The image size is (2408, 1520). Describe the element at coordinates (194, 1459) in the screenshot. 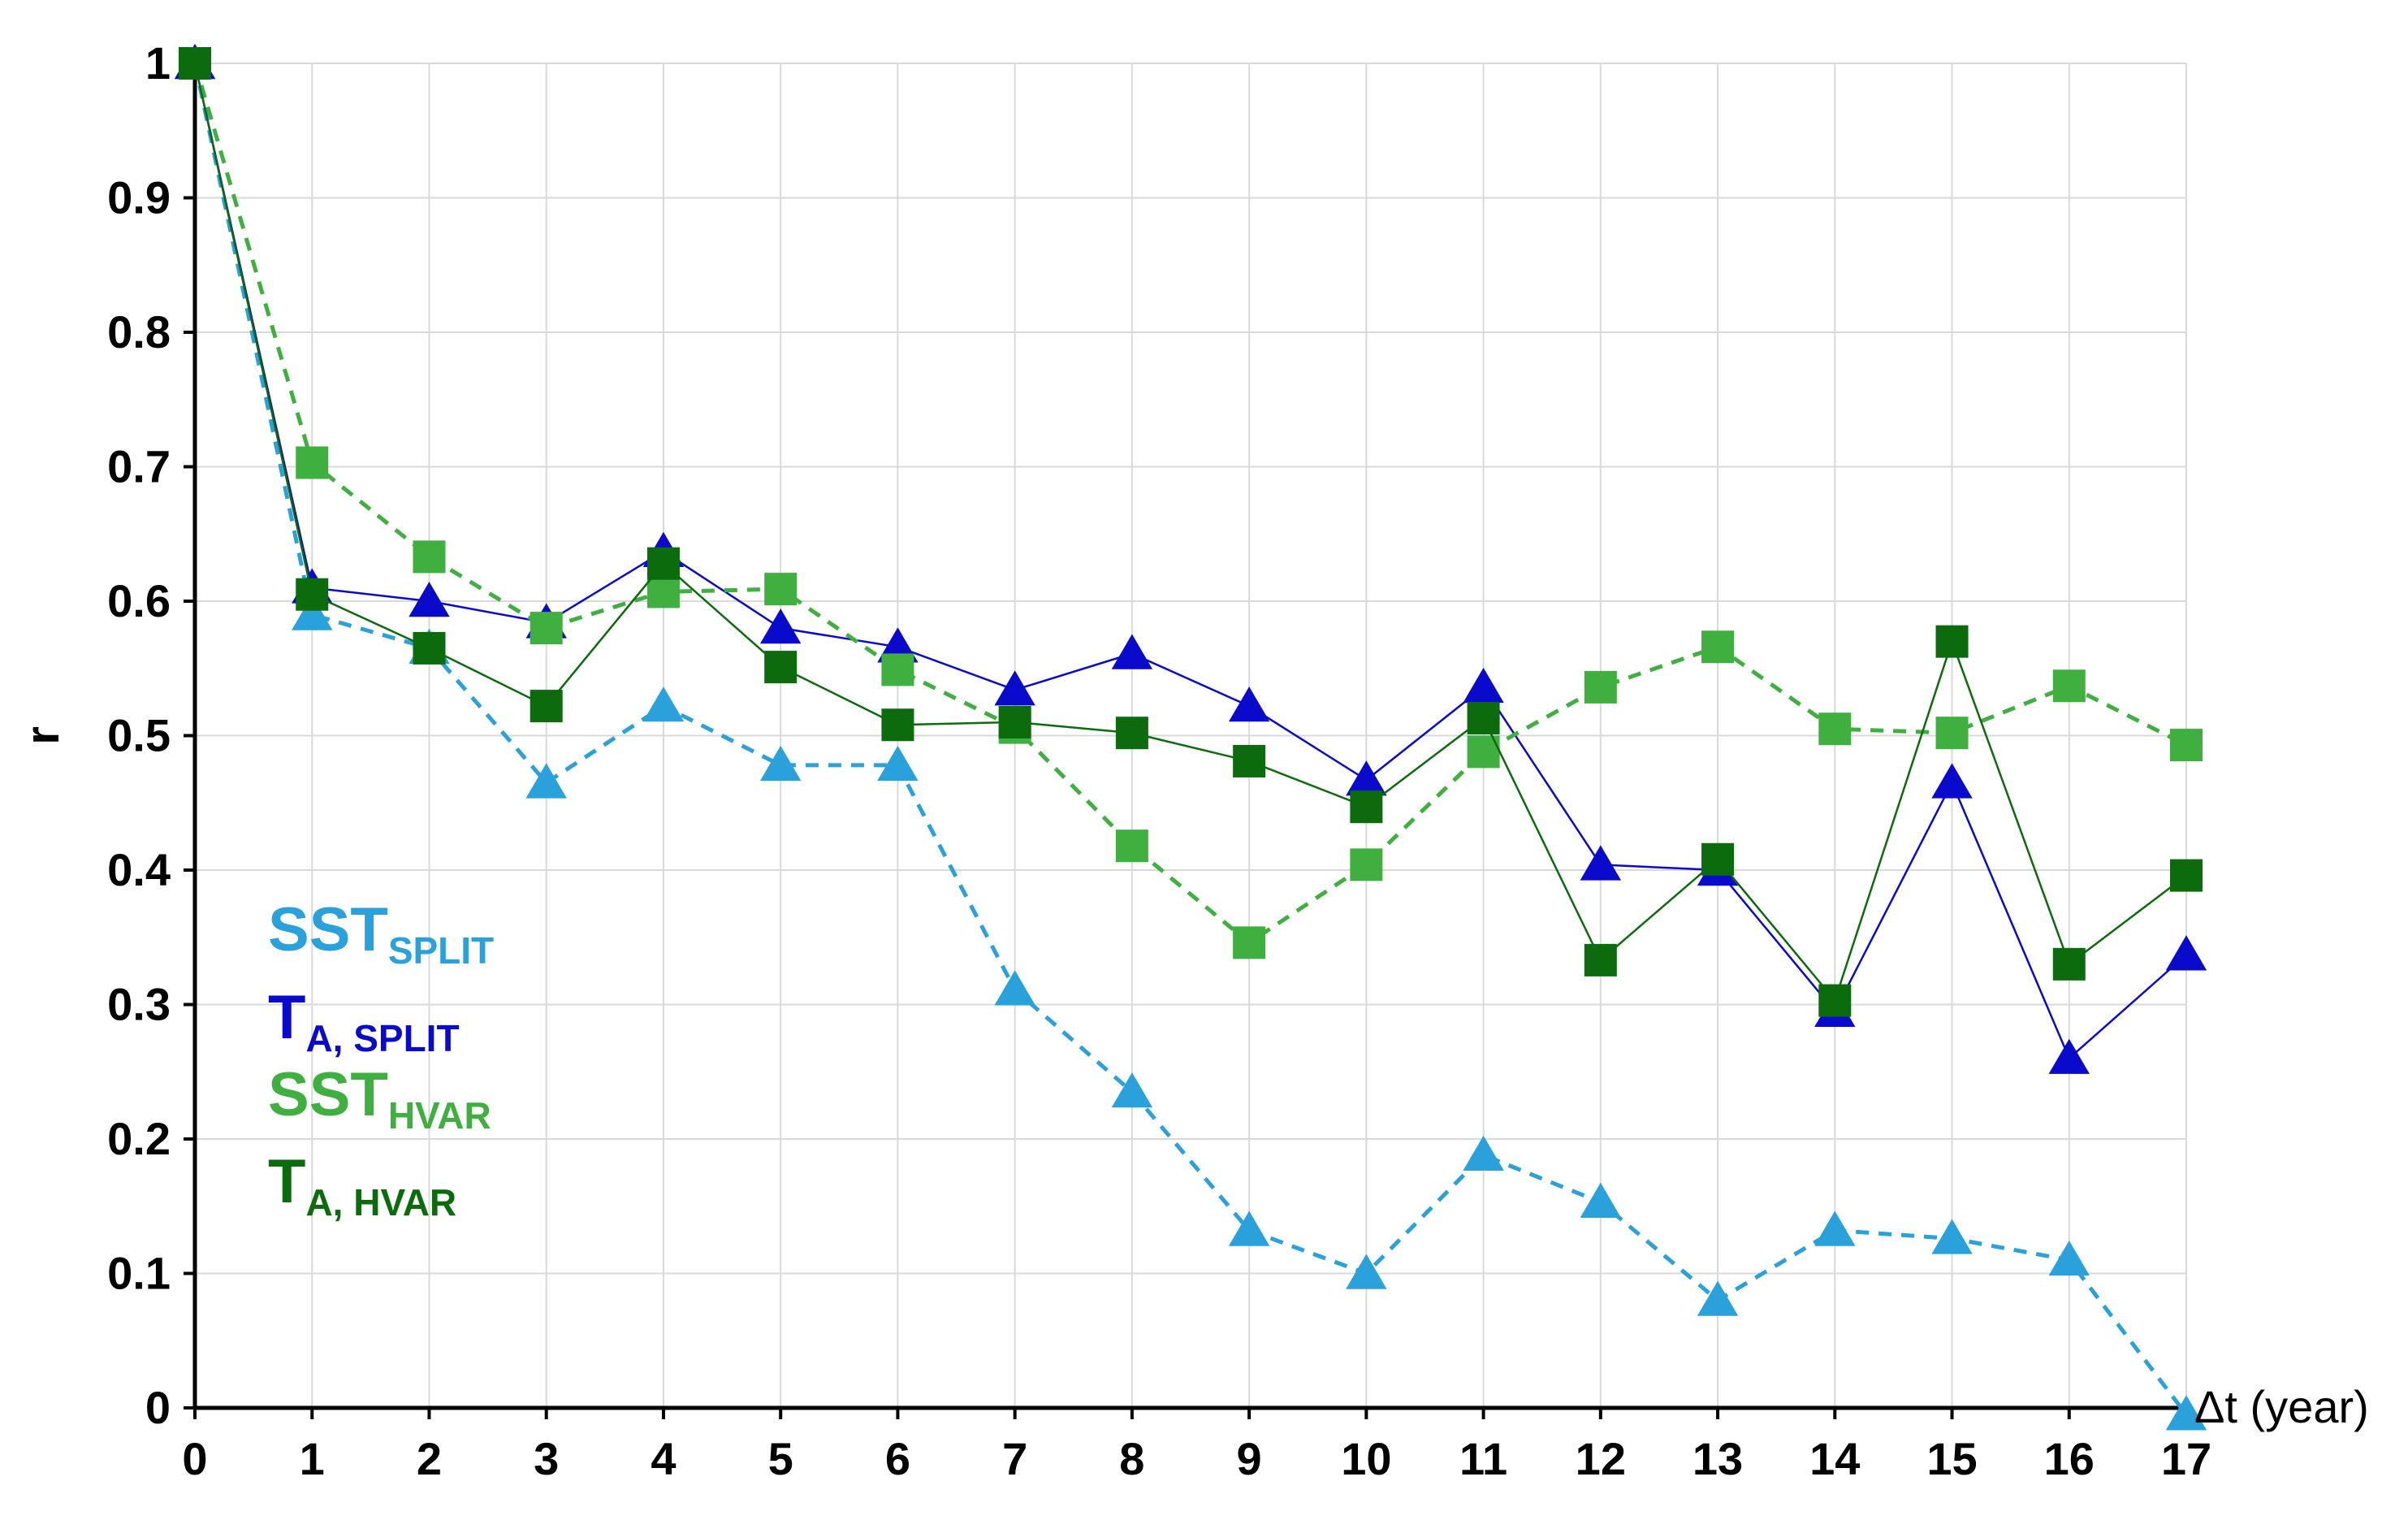

I see `x-tick-label: 0` at that location.